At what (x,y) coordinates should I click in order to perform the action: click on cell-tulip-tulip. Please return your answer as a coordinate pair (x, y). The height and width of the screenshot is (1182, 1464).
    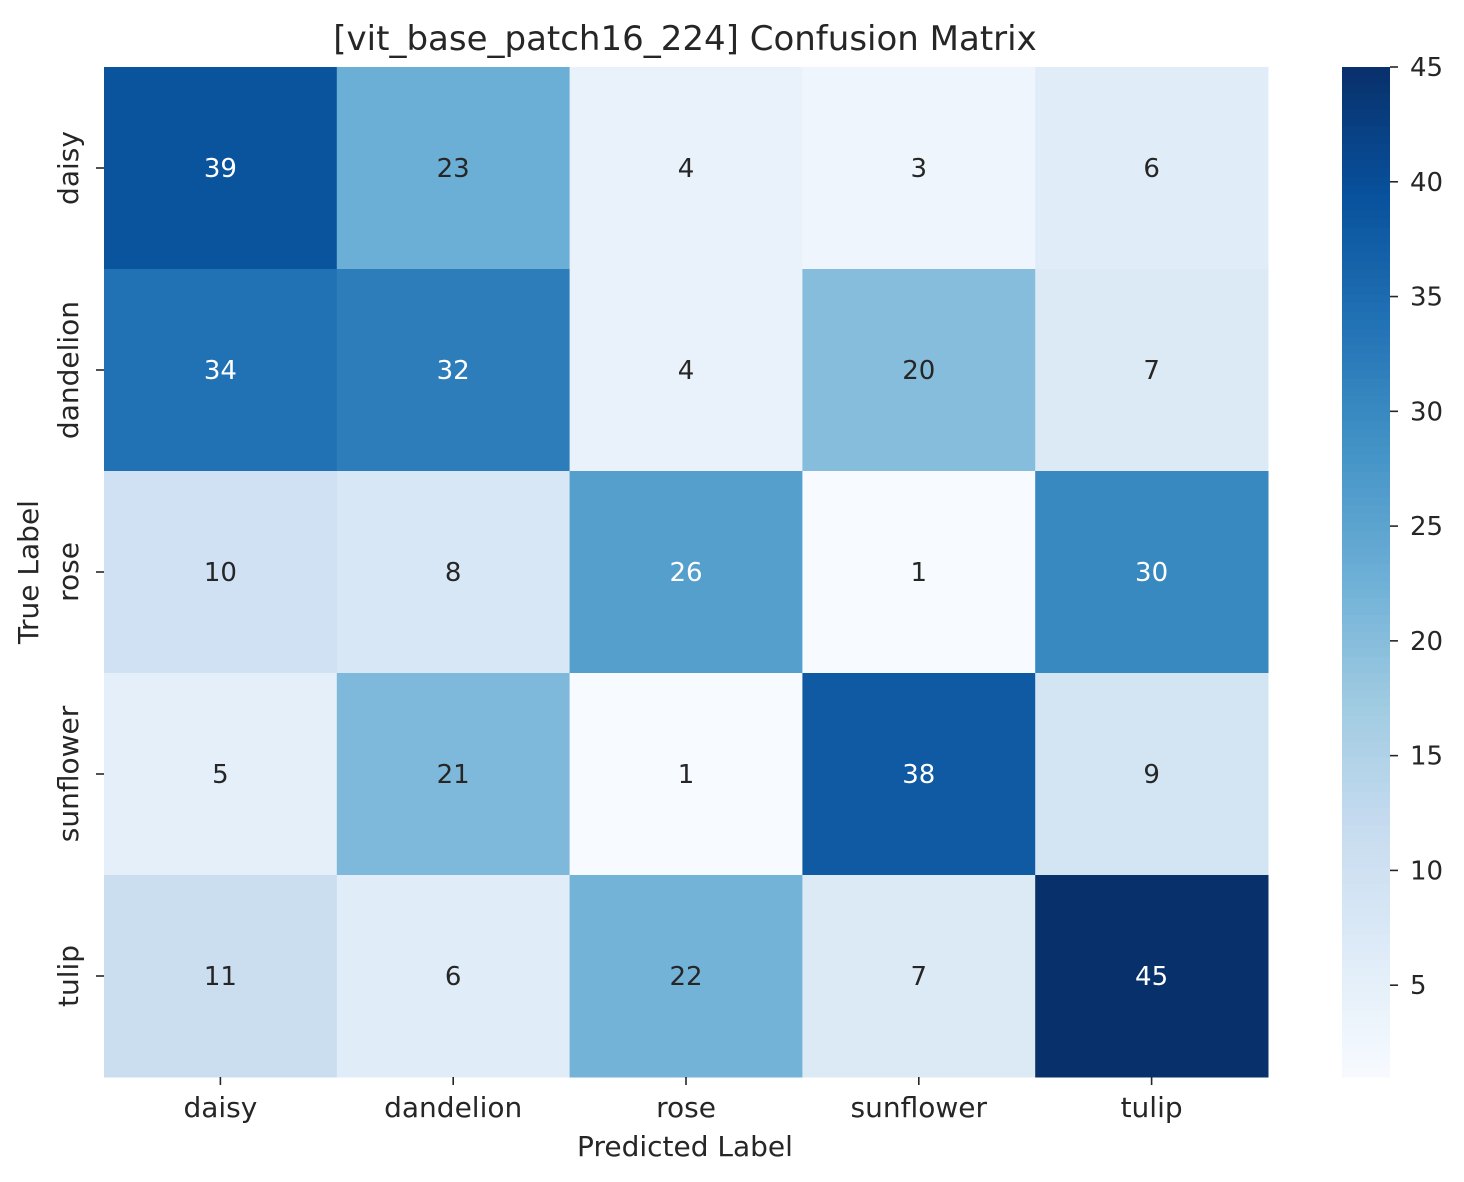
    Looking at the image, I should click on (1152, 976).